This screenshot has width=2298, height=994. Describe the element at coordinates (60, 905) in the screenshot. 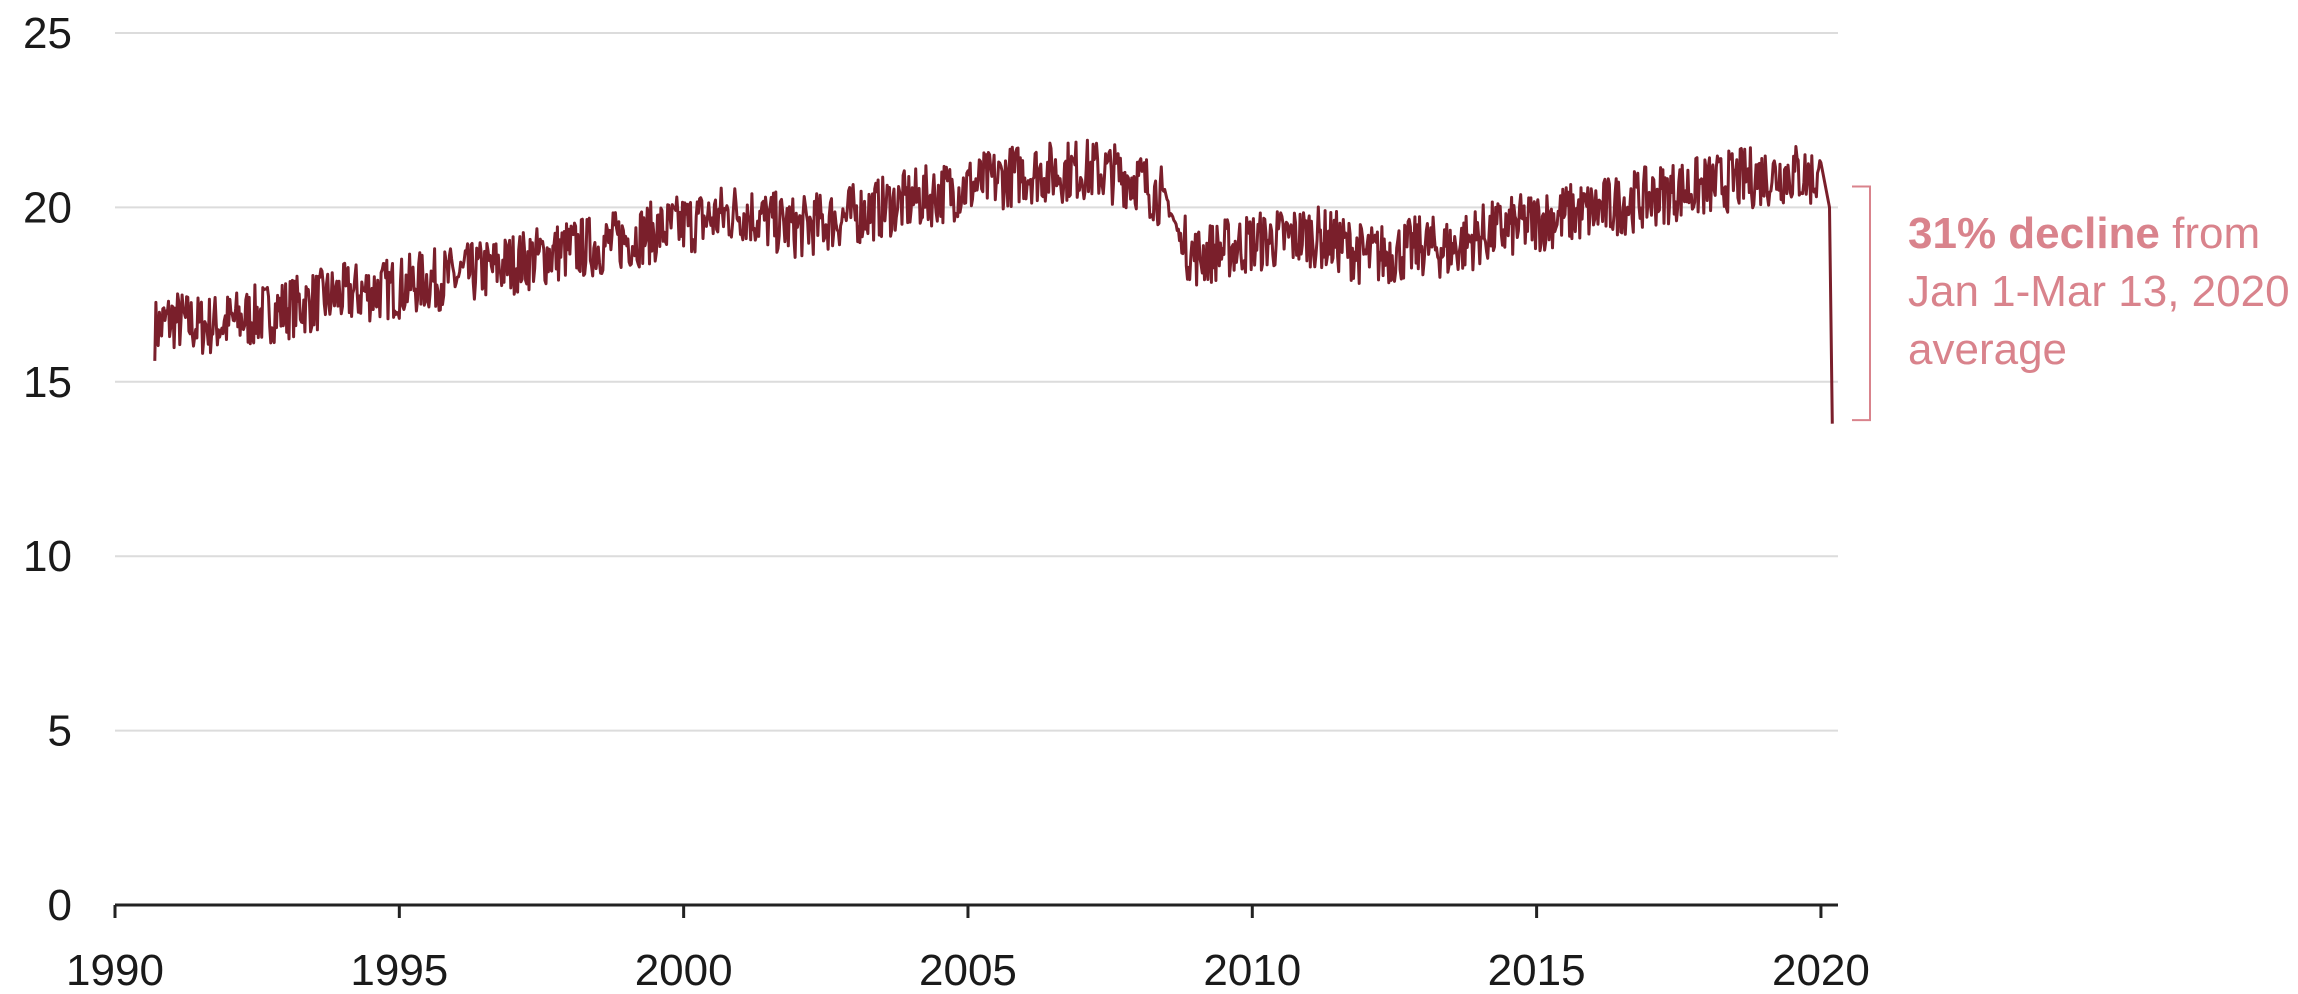

I see `y-tick-label-0: 0` at that location.